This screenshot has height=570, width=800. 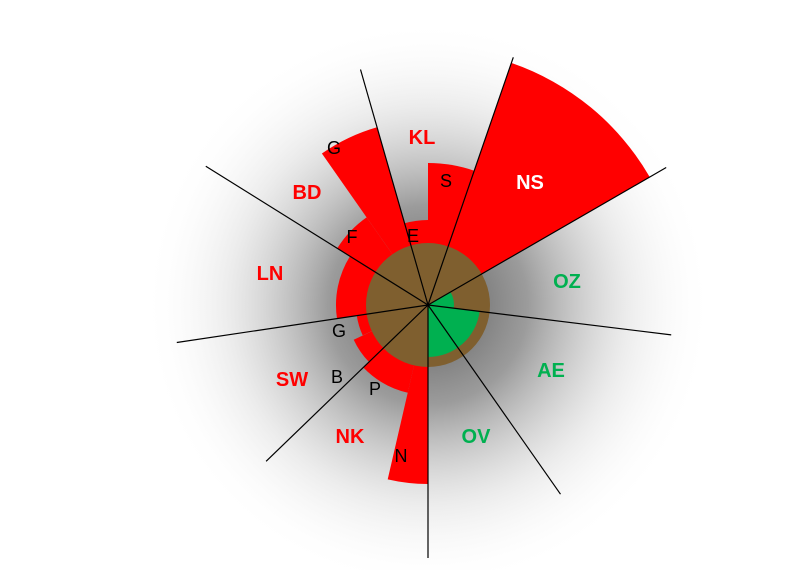 What do you see at coordinates (441, 300) in the screenshot?
I see `wedge-oz-green` at bounding box center [441, 300].